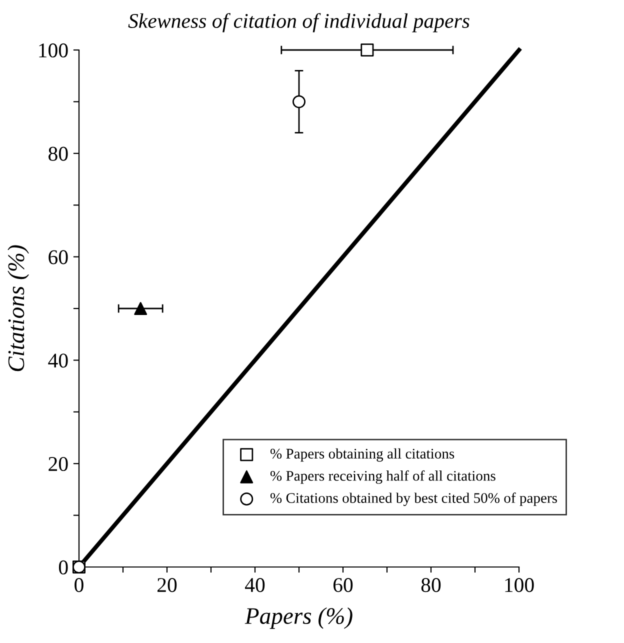 This screenshot has width=624, height=643. What do you see at coordinates (79, 585) in the screenshot?
I see `x-tick-label: 0` at bounding box center [79, 585].